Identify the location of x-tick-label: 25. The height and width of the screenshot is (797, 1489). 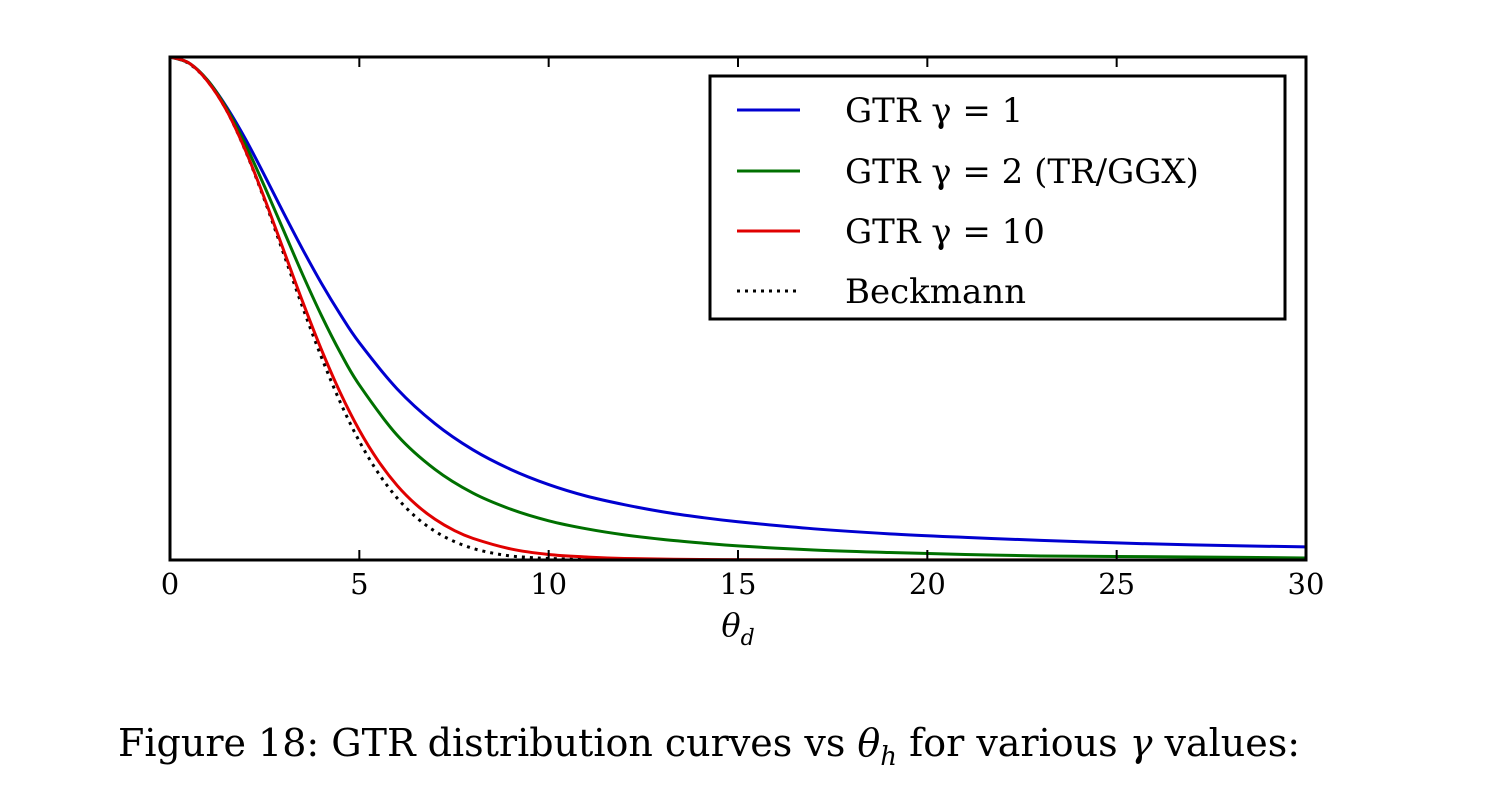
(1116, 584).